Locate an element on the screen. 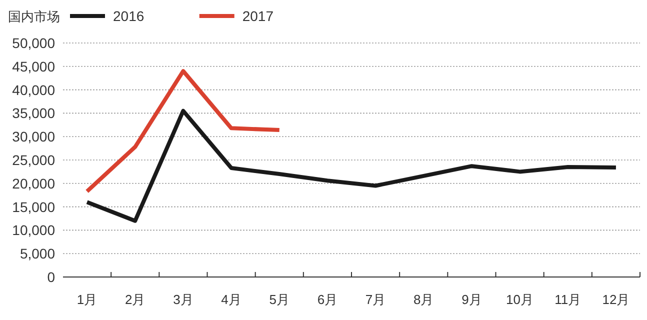 The width and height of the screenshot is (647, 320). legend-label: 2016 is located at coordinates (128, 16).